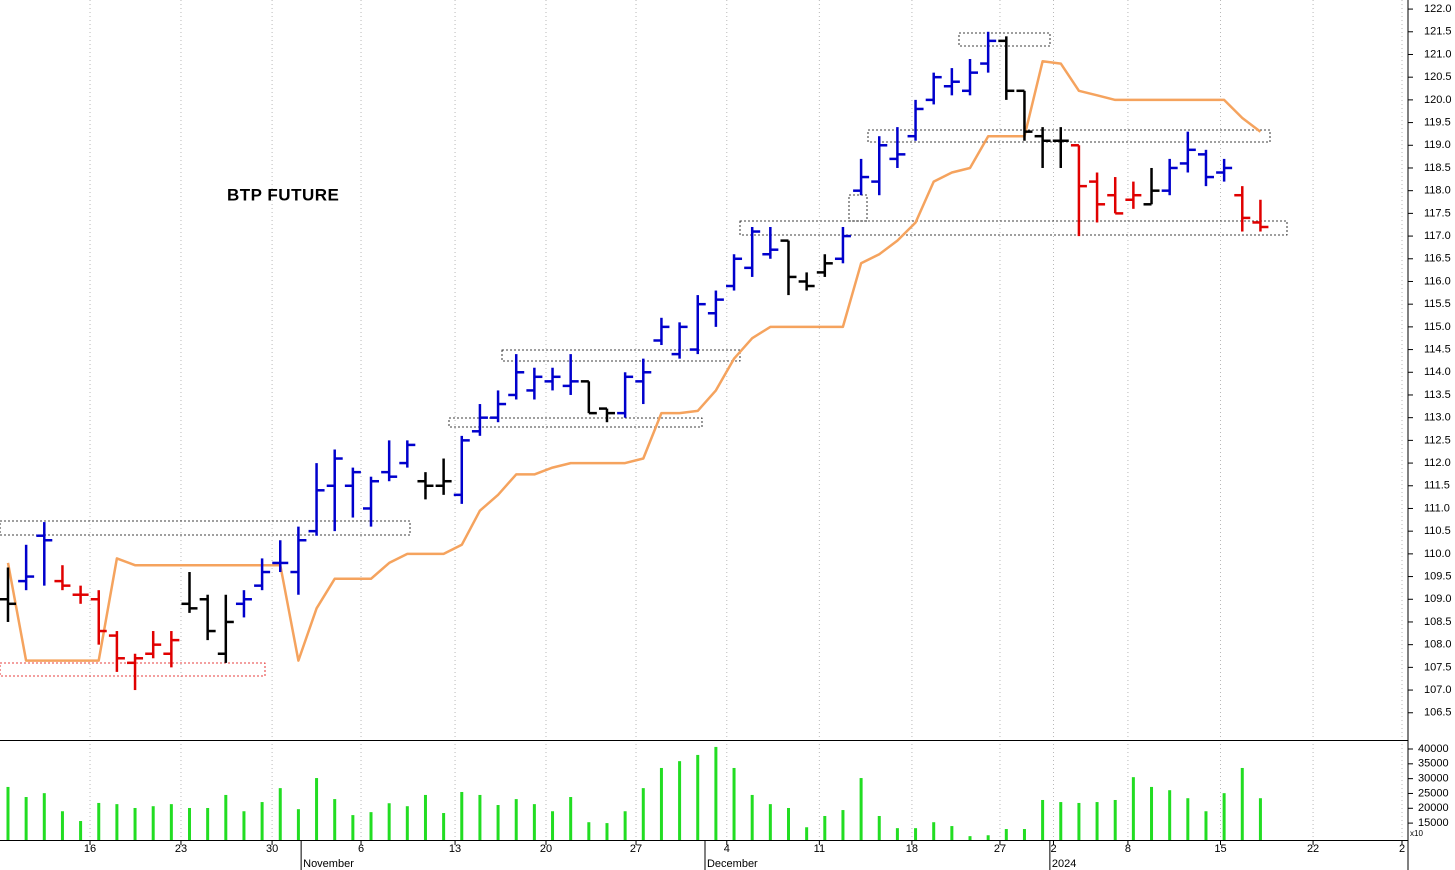  What do you see at coordinates (1437, 395) in the screenshot?
I see `y-tick-label: 113.5` at bounding box center [1437, 395].